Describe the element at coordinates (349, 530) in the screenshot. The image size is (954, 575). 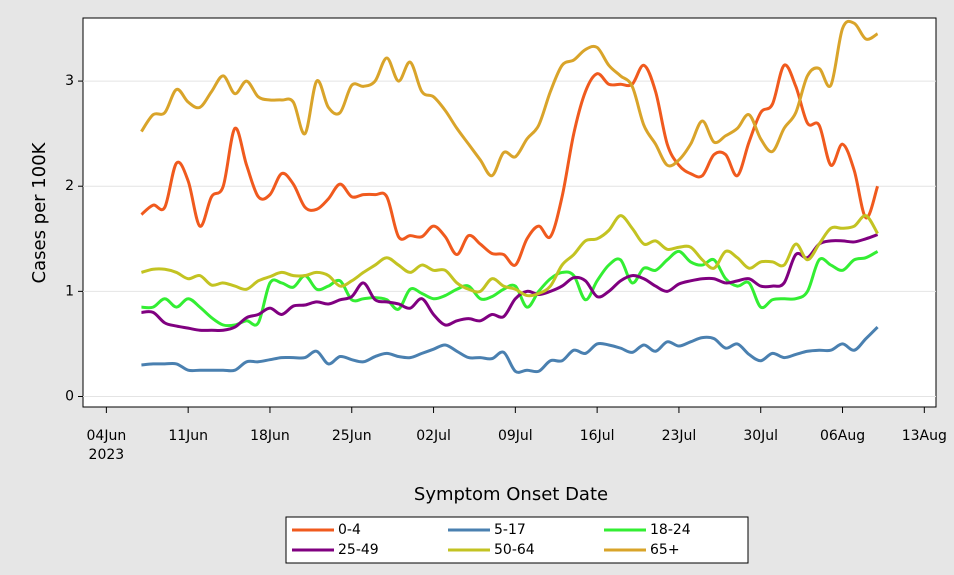
I see `legend-label: 0-4` at that location.